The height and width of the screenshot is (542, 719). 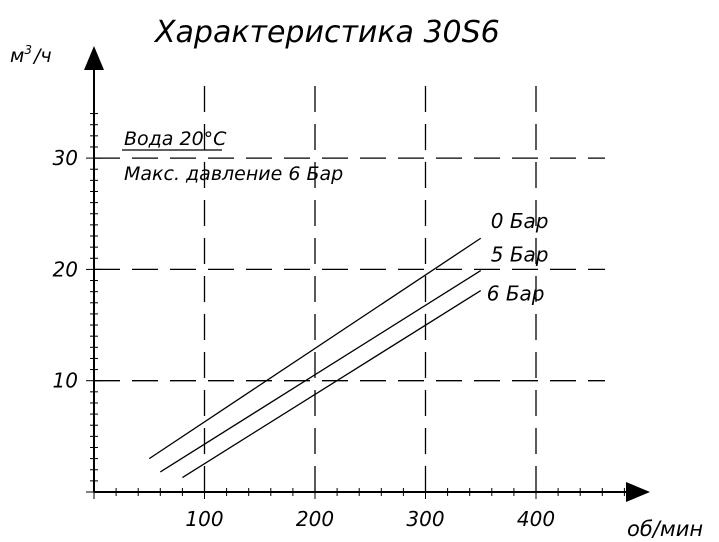 What do you see at coordinates (31, 55) in the screenshot?
I see `y-axis-label: м3/ч` at bounding box center [31, 55].